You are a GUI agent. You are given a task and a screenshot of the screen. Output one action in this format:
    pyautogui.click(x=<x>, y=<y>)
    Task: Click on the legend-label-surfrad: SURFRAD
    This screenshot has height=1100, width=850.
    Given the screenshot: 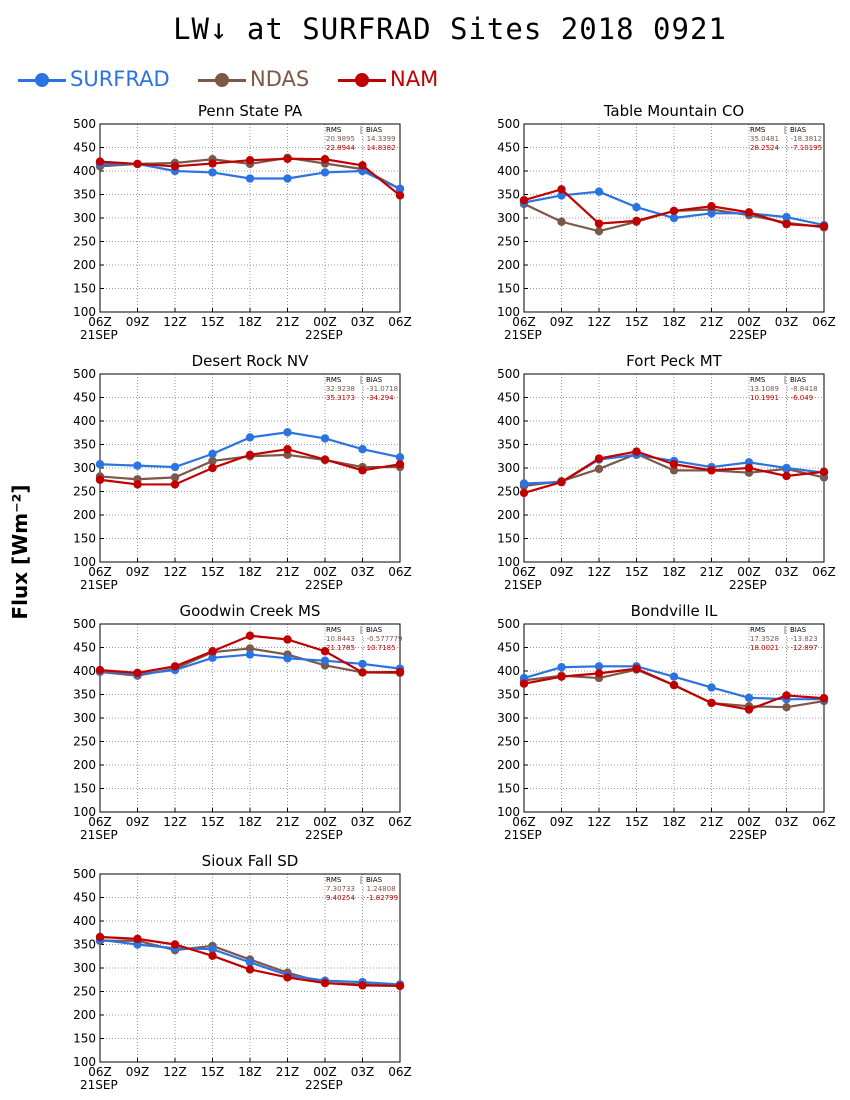 What is the action you would take?
    pyautogui.click(x=120, y=79)
    